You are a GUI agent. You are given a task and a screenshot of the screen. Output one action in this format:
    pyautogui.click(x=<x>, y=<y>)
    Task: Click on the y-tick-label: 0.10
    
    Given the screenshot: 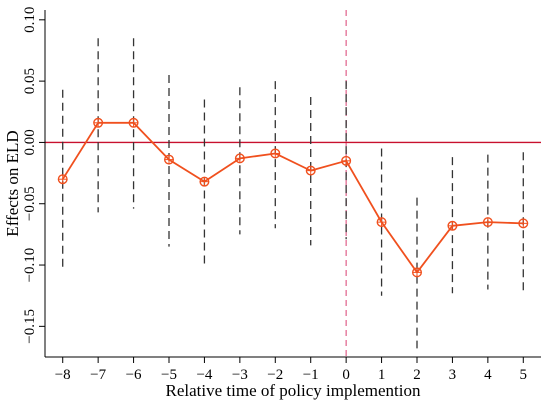 What is the action you would take?
    pyautogui.click(x=30, y=20)
    